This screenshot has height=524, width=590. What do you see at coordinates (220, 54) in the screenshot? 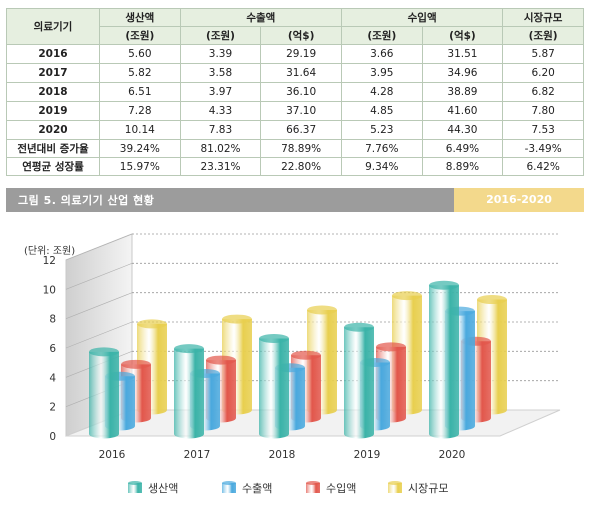
I see `table-cell: 3.39` at bounding box center [220, 54].